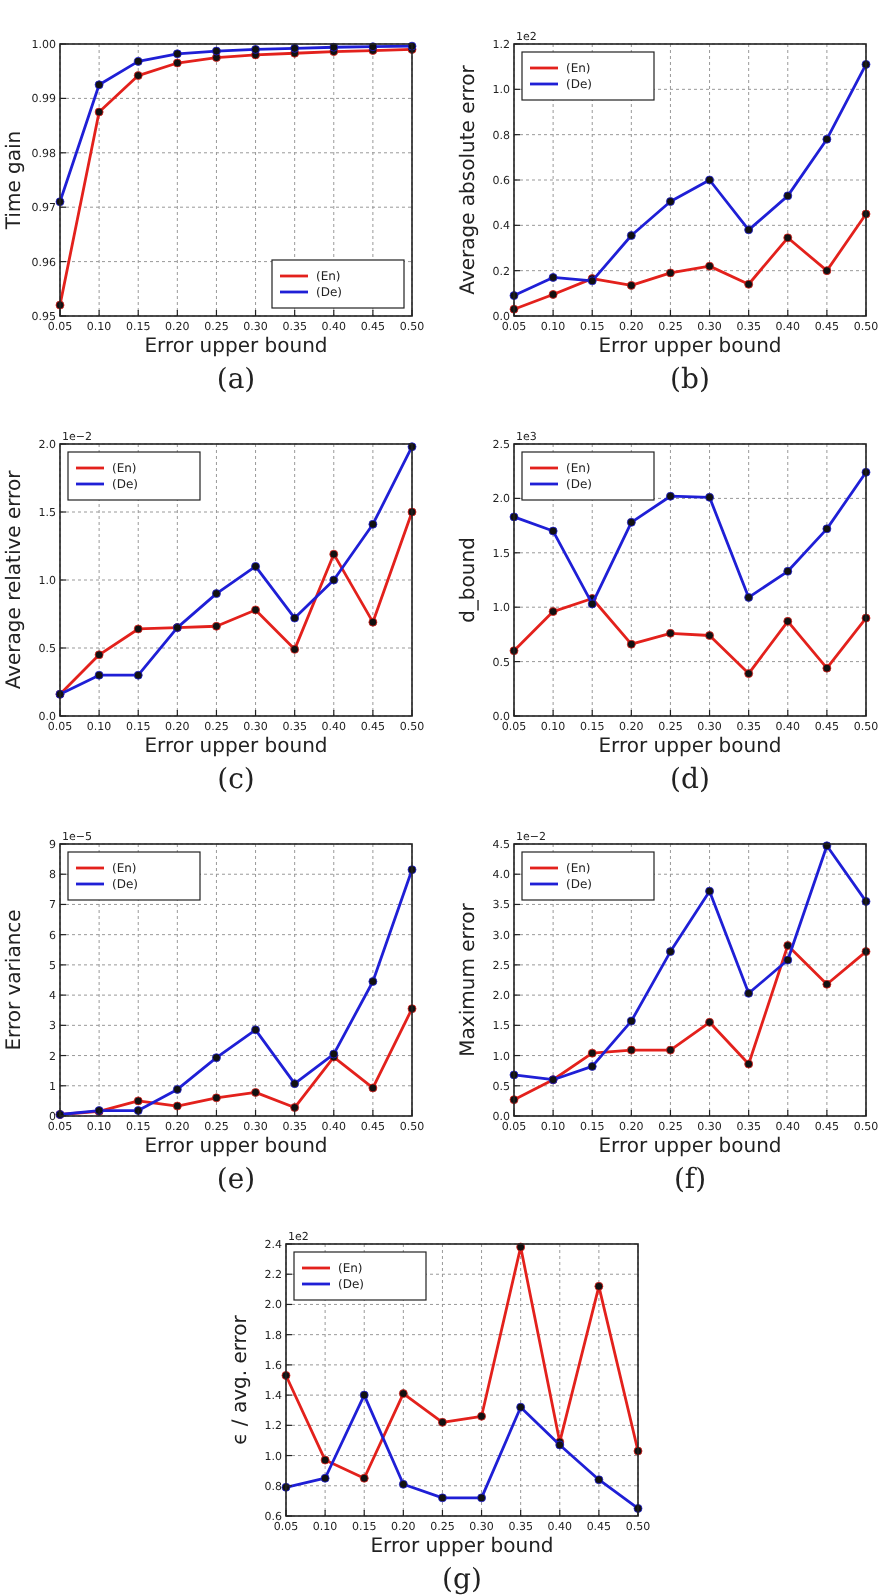 Image resolution: width=890 pixels, height=1596 pixels. Describe the element at coordinates (236, 380) in the screenshot. I see `text: (a)` at that location.